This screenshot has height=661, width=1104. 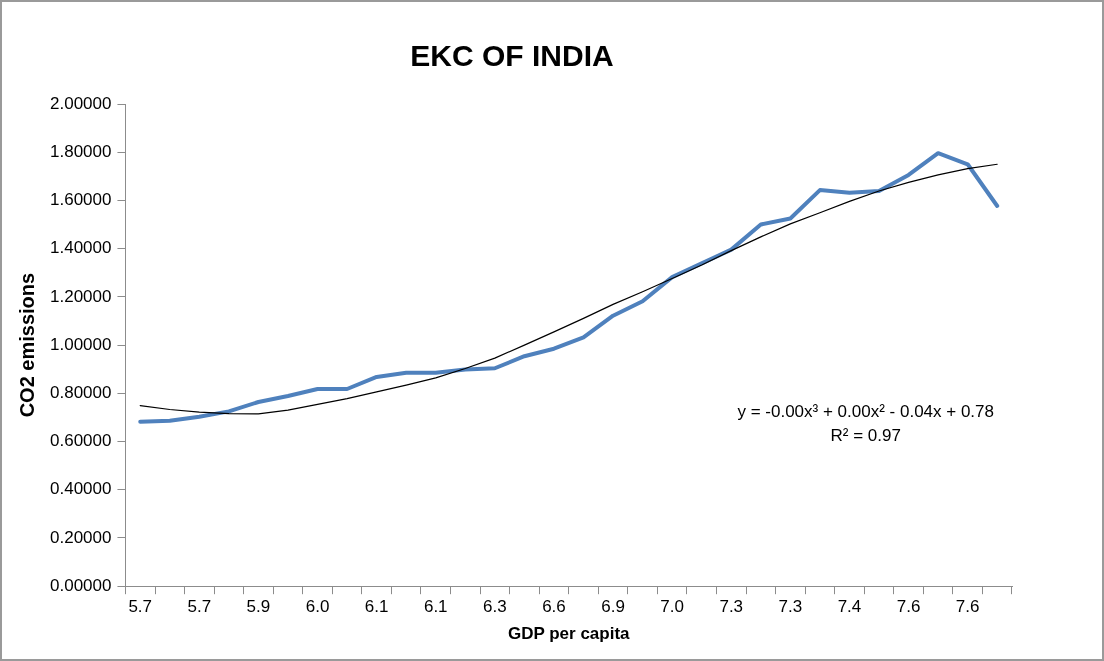 I want to click on x-tick-label: 6.6, so click(x=554, y=607).